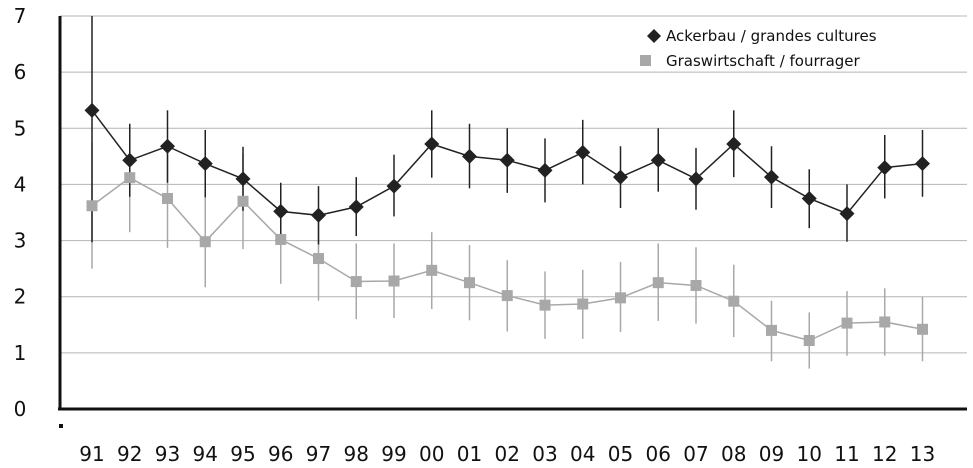 The height and width of the screenshot is (468, 973). Describe the element at coordinates (393, 454) in the screenshot. I see `x-tick-label: 99` at that location.